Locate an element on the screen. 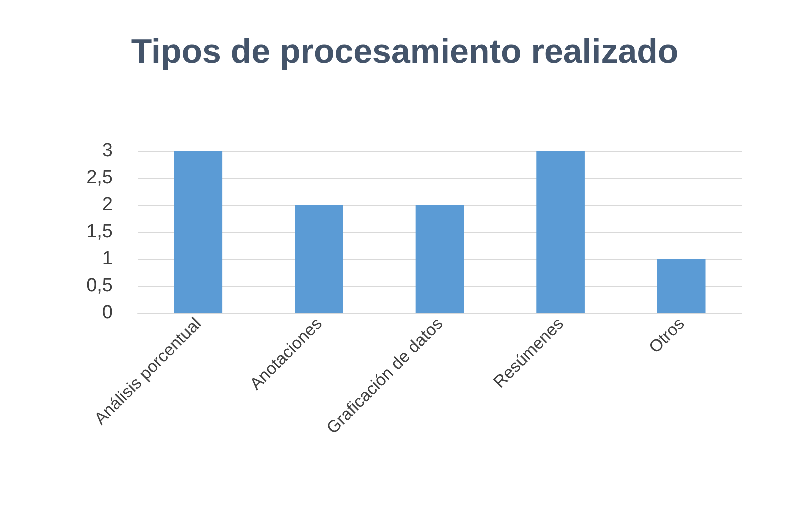  y-tick-label: 0 is located at coordinates (107, 313).